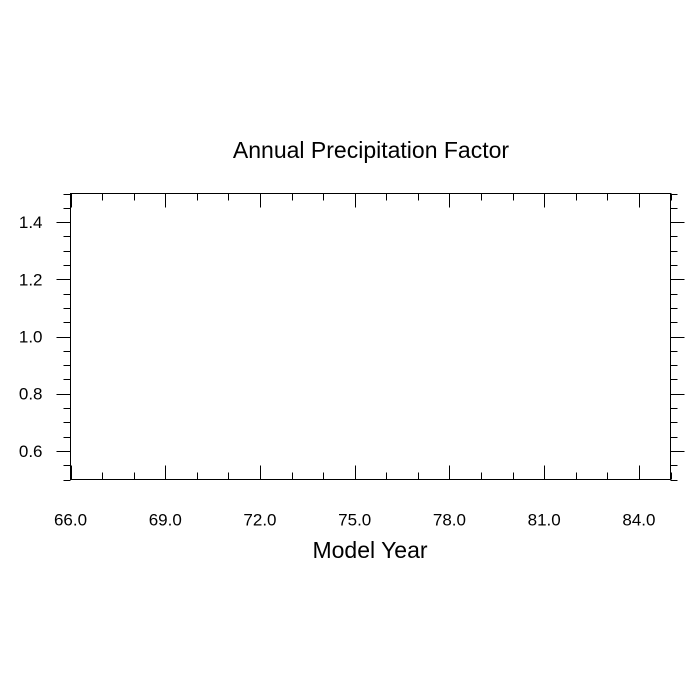 The width and height of the screenshot is (700, 700). I want to click on y-axis-tick-labels: 0.6 0.8 1.0 1.2 1.4, so click(31, 337).